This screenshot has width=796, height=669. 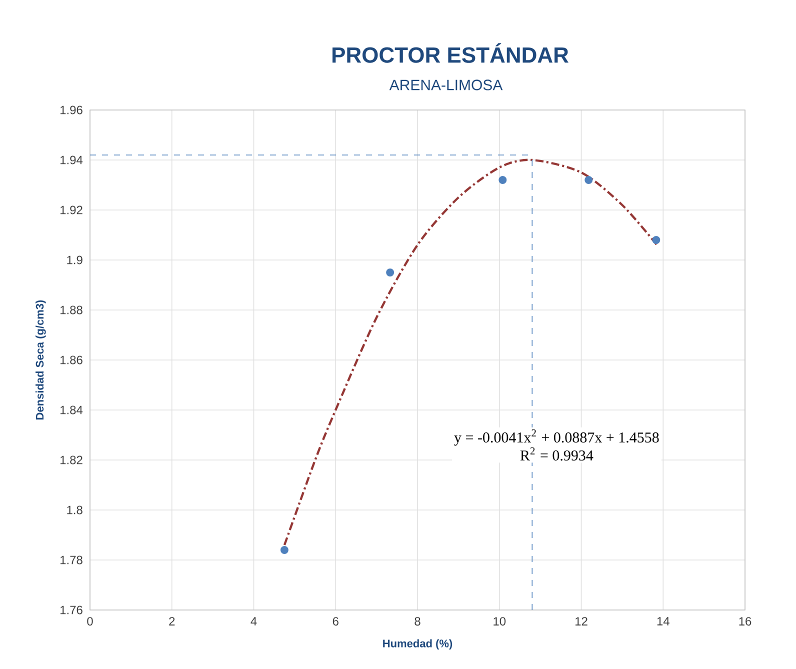 I want to click on x-tick-label: 16, so click(x=745, y=621).